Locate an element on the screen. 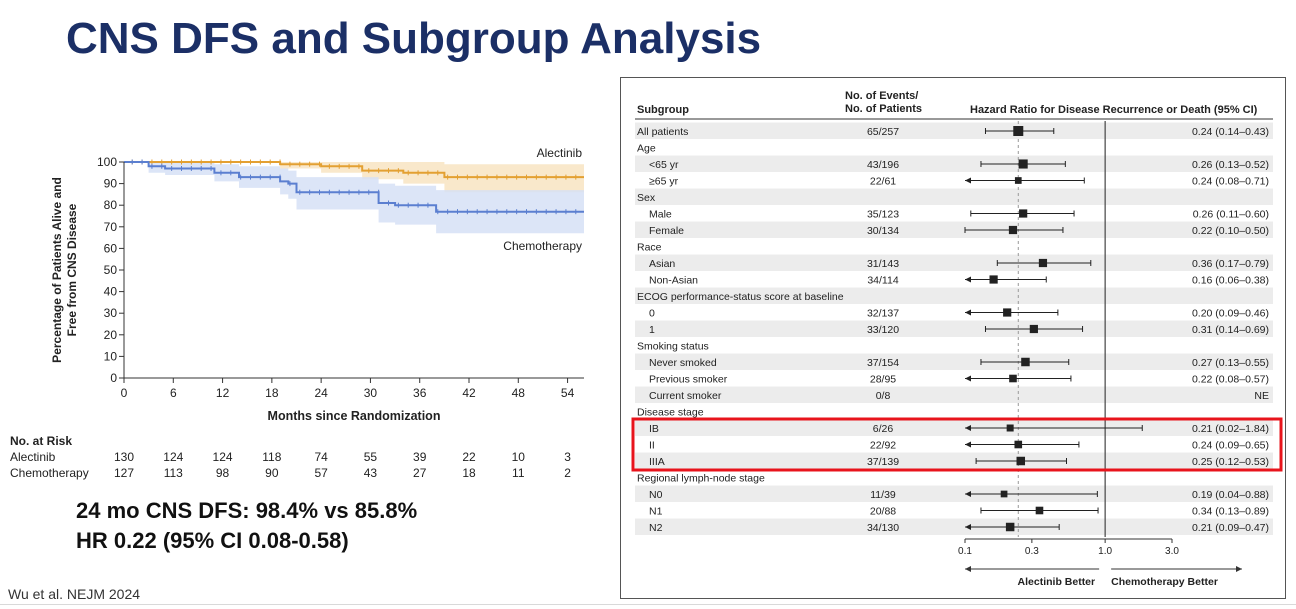 The width and height of the screenshot is (1296, 609). events-cell: 20/88 is located at coordinates (883, 512).